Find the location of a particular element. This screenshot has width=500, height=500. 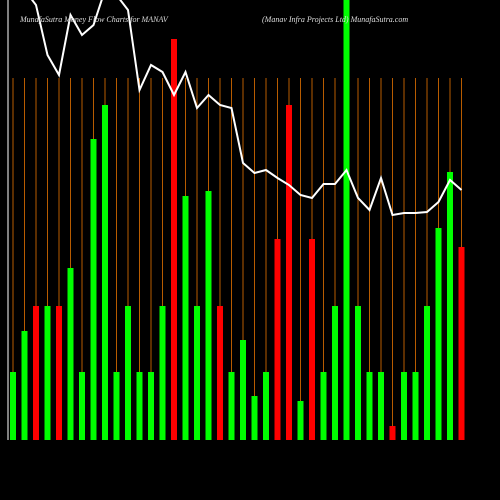

chart-title: MunafaSutra Money Flow Charts for MANAV is located at coordinates (94, 19).